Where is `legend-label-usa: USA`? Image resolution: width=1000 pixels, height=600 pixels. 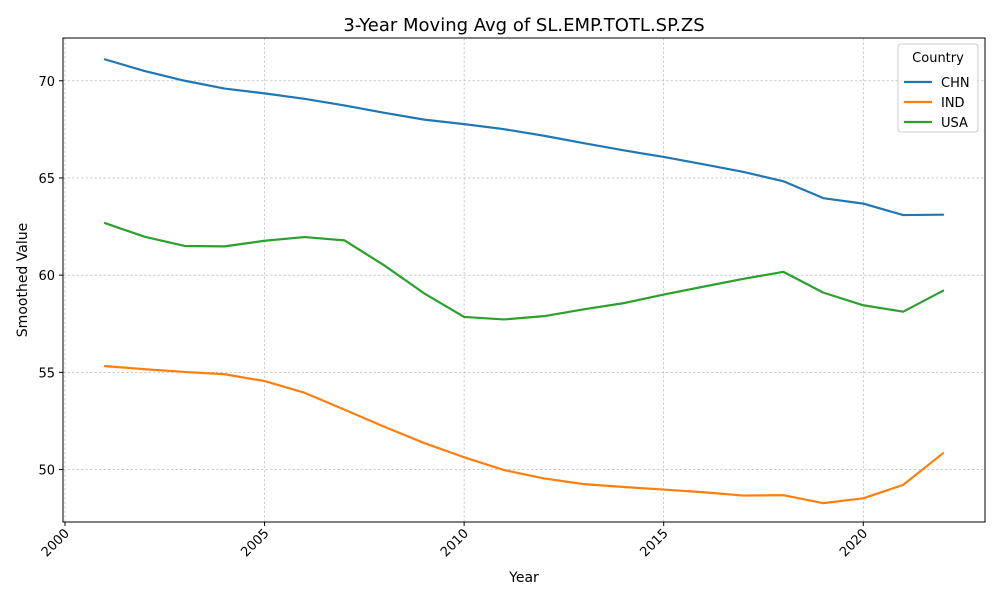 legend-label-usa: USA is located at coordinates (954, 123).